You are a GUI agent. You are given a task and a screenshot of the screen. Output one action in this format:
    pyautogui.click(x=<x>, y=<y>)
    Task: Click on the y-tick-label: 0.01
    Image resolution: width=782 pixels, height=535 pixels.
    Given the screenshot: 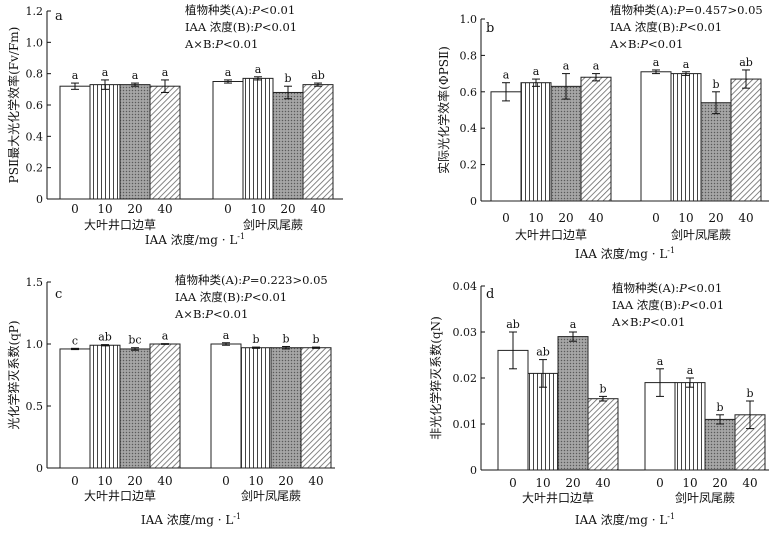 What is the action you would take?
    pyautogui.click(x=465, y=424)
    